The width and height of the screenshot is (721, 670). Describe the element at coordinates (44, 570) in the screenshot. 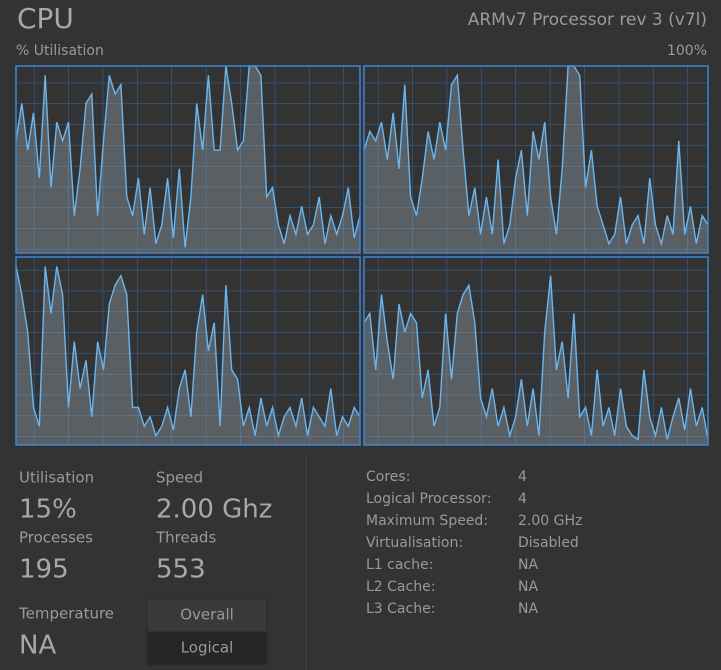

I see `stat-value: 195` at that location.